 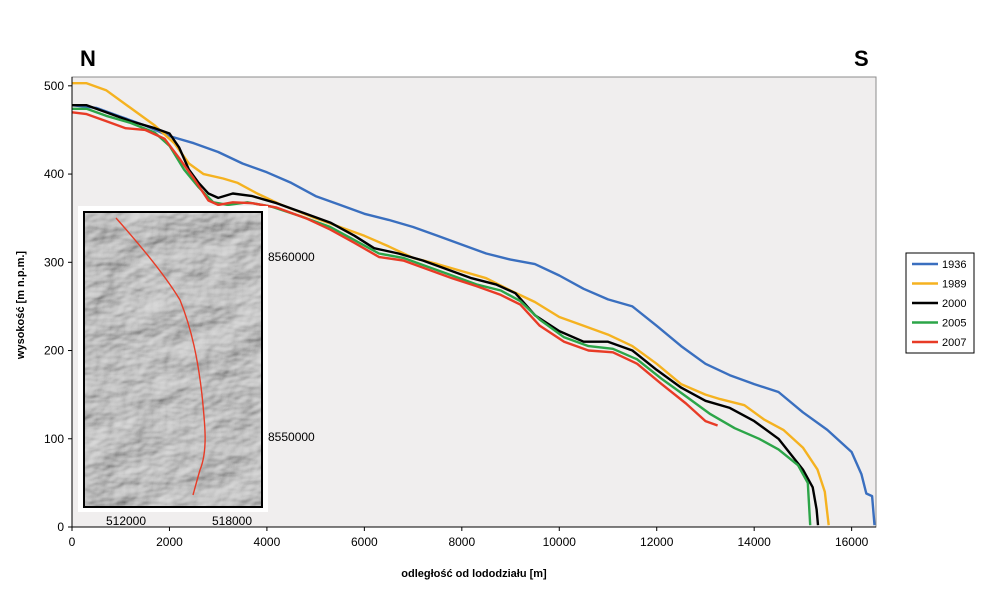 What do you see at coordinates (461, 542) in the screenshot?
I see `x-tick-label: 8000` at bounding box center [461, 542].